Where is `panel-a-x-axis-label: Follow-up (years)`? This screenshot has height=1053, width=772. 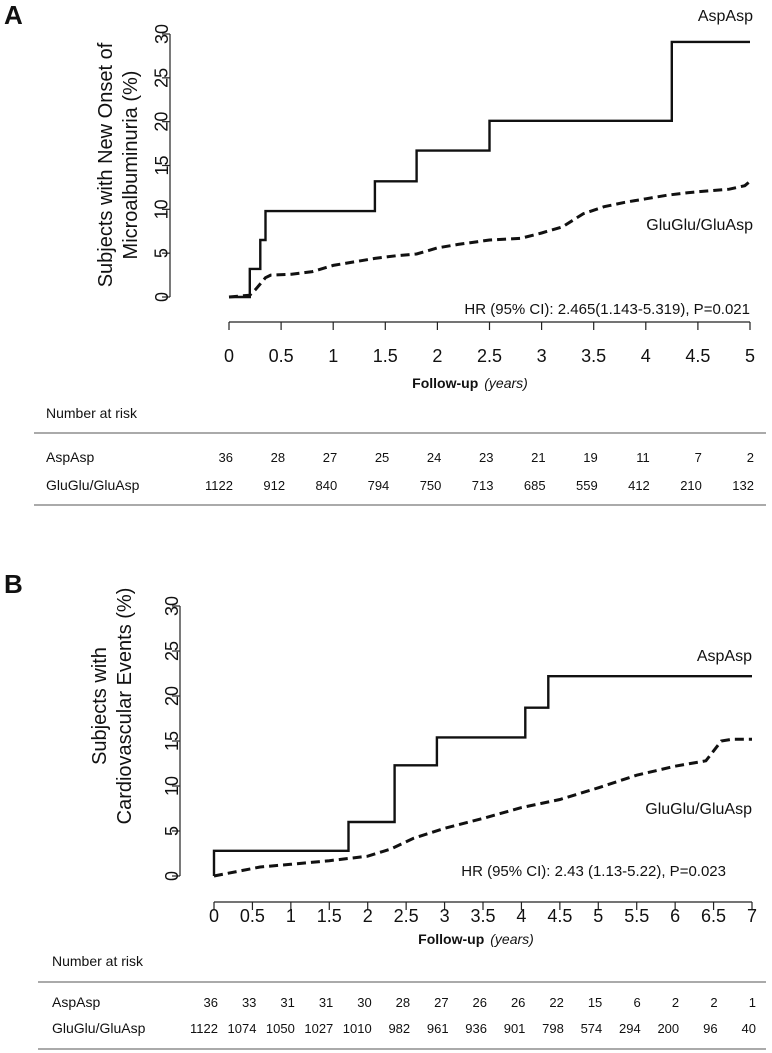
panel-a-x-axis-label: Follow-up (years) is located at coordinates (470, 383).